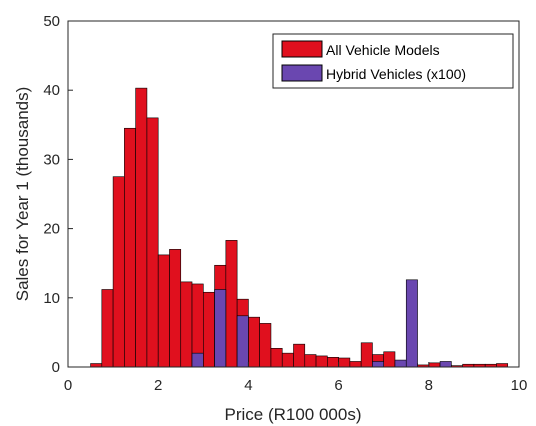  I want to click on x-tick-label: 10, so click(519, 385).